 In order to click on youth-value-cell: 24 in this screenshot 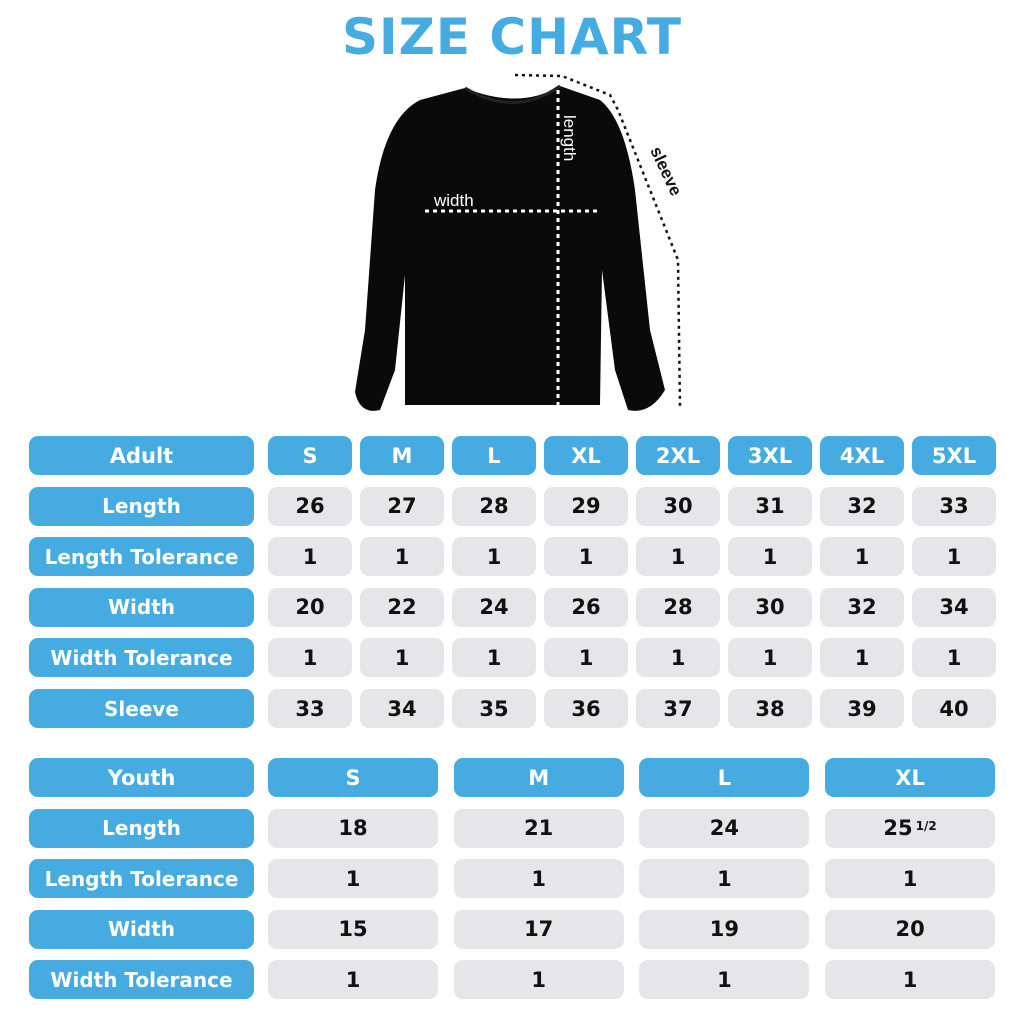, I will do `click(724, 828)`.